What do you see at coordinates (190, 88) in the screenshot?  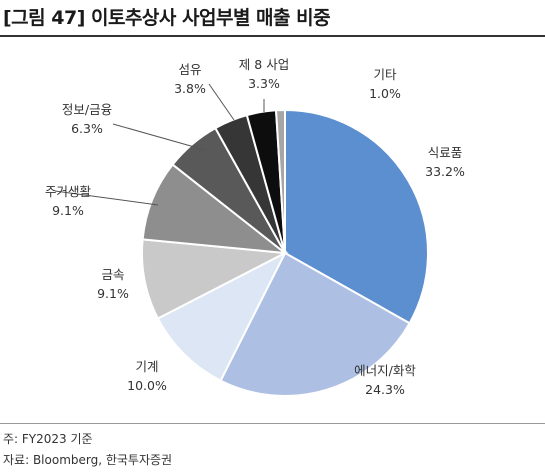 I see `slice-value-label: 3.8%` at bounding box center [190, 88].